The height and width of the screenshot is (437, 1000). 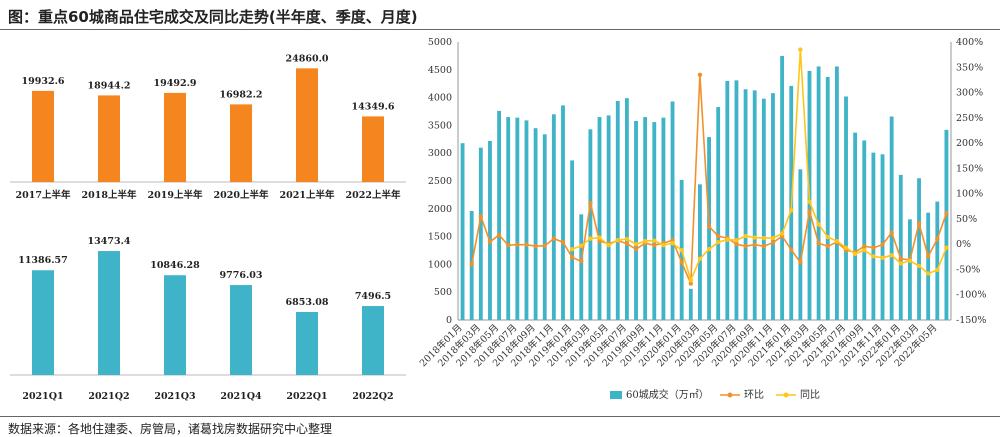 I want to click on bar-value-label: 18944.2, so click(x=109, y=85).